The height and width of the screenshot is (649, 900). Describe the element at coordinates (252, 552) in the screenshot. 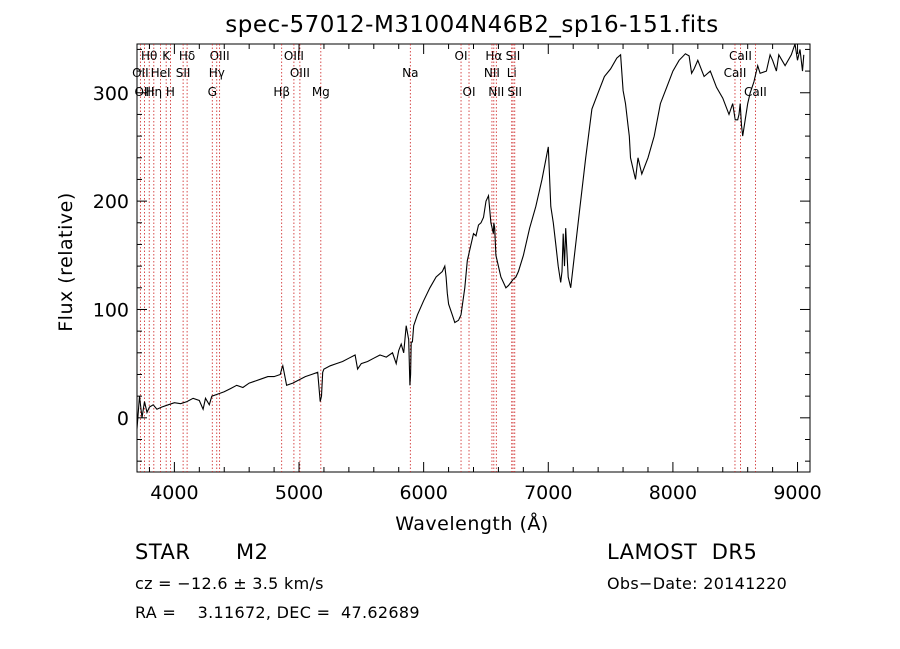

I see `object-subclass: M2` at that location.